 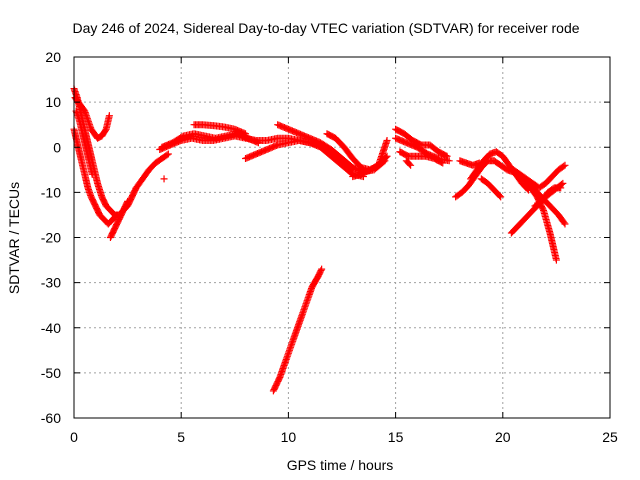 I want to click on x-tick-label: 25, so click(x=610, y=437).